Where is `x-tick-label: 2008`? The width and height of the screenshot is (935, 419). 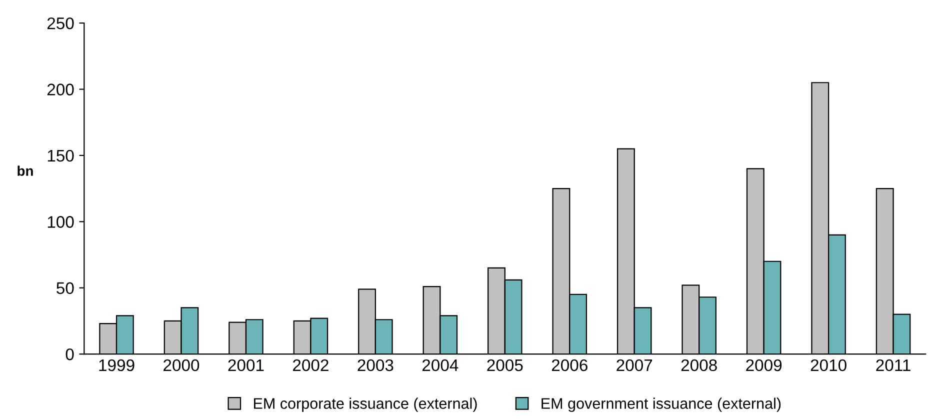 x-tick-label: 2008 is located at coordinates (699, 365).